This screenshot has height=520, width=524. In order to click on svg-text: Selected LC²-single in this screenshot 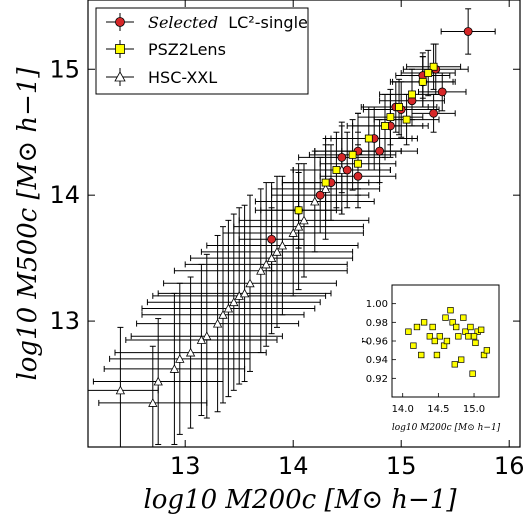, I will do `click(228, 22)`.